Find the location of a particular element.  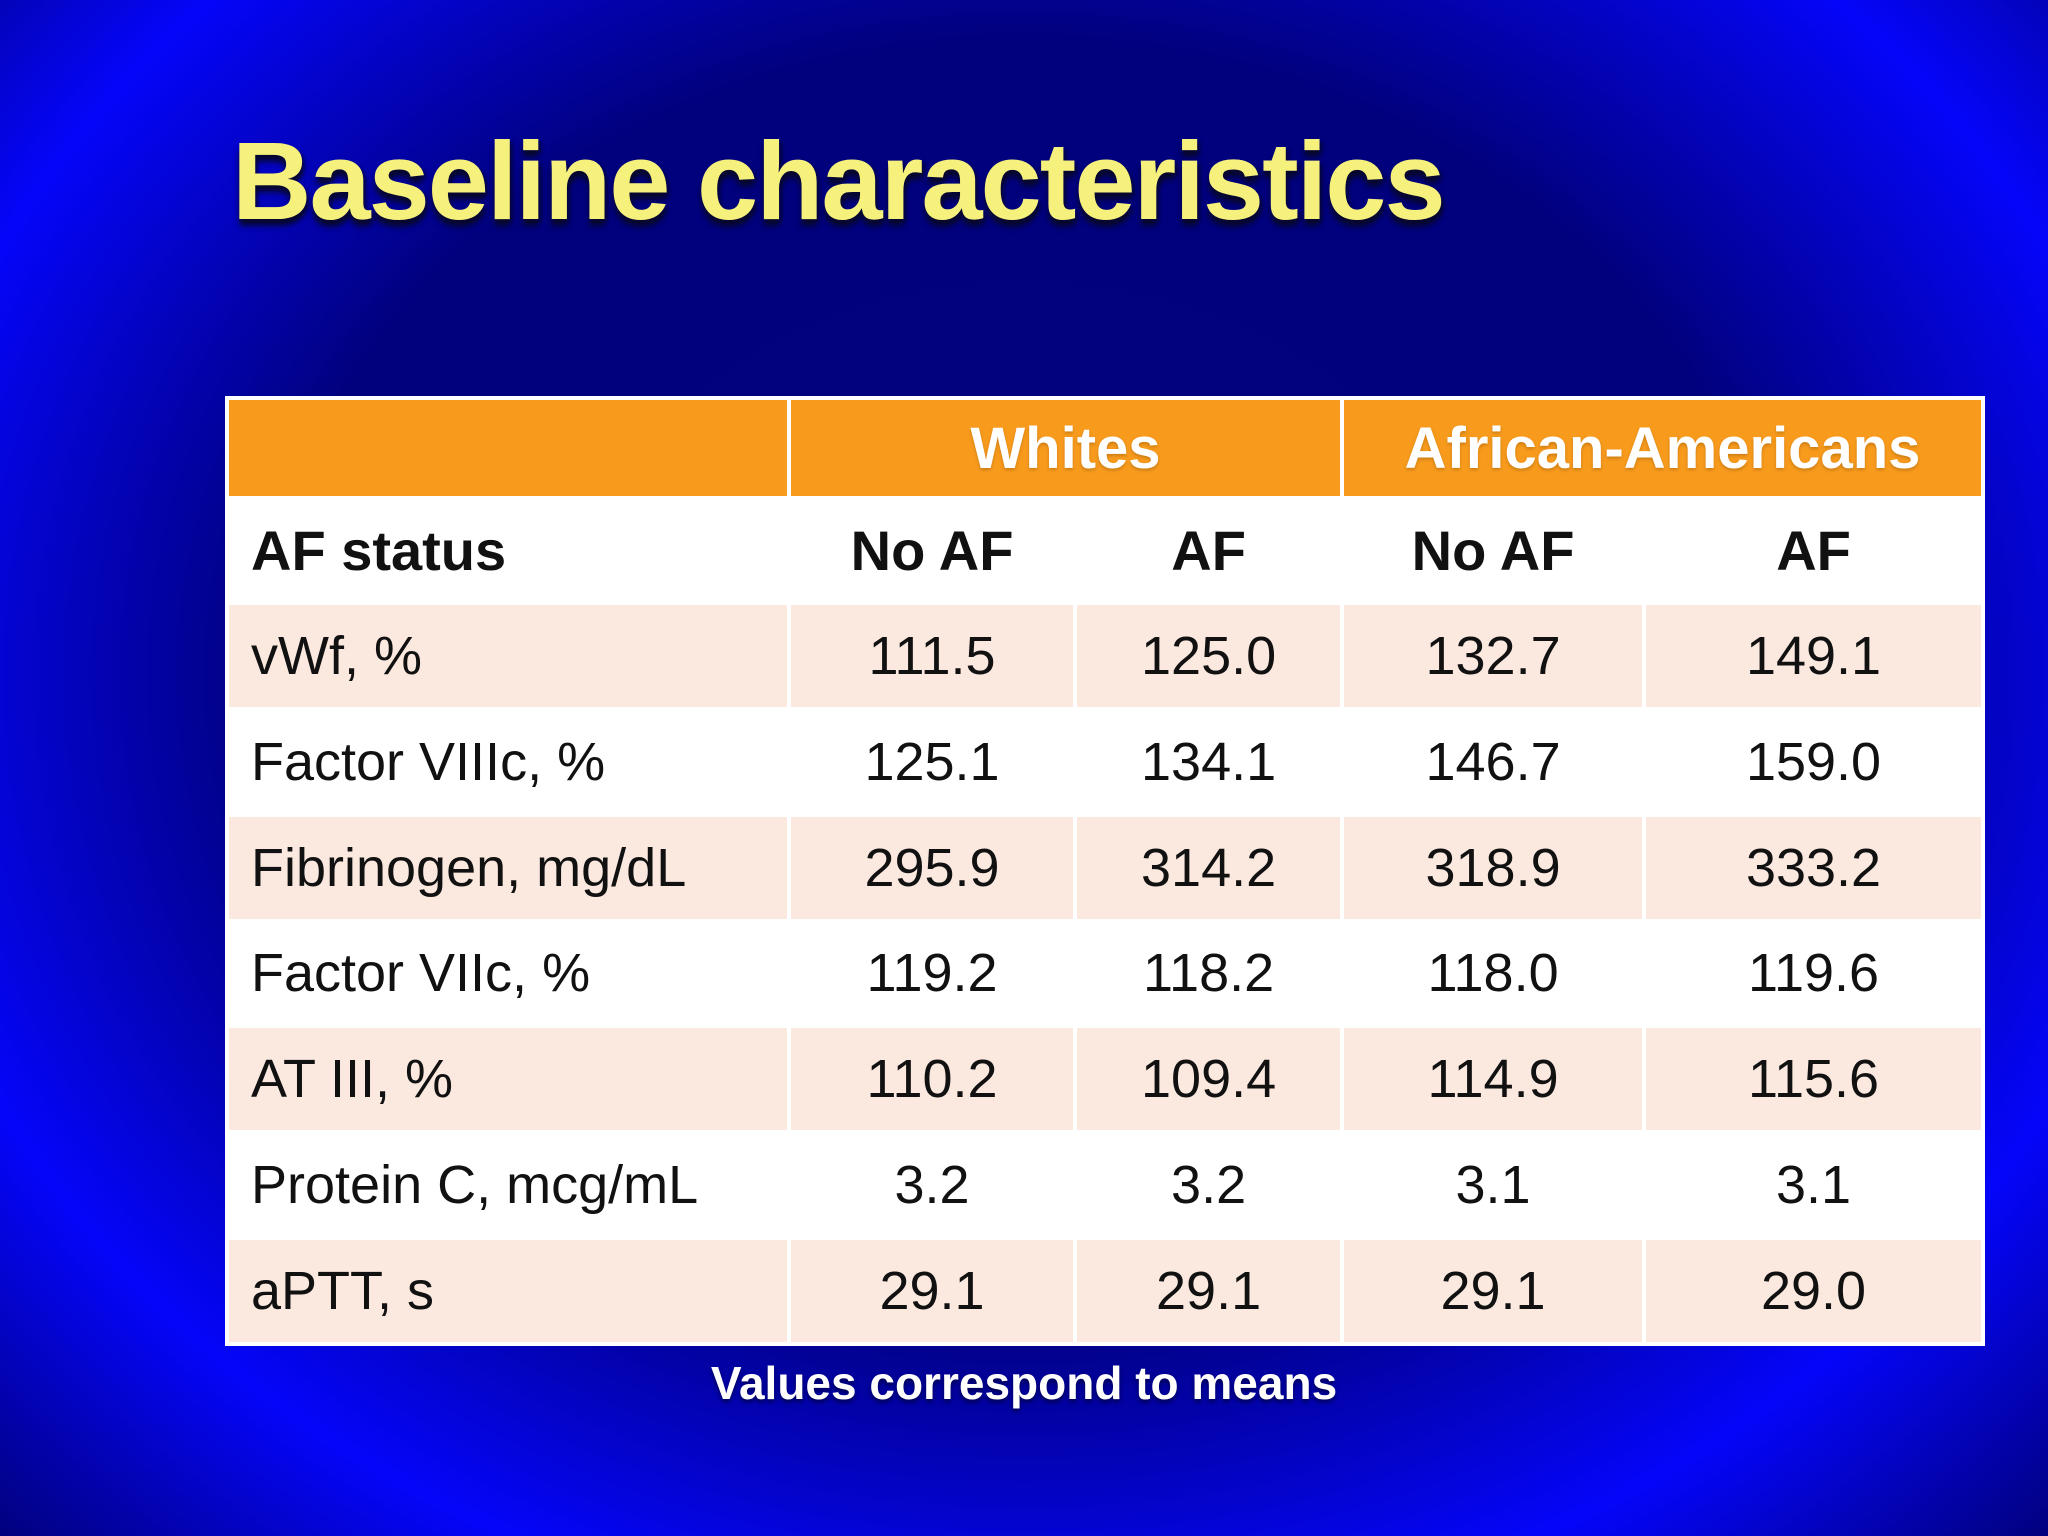

slide-footnote: Values correspond to means is located at coordinates (1024, 1383).